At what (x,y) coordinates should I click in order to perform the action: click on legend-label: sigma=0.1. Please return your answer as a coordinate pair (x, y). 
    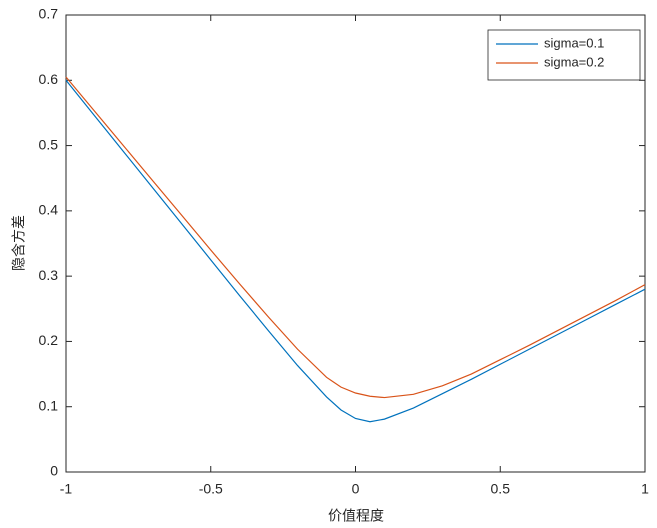
    Looking at the image, I should click on (574, 42).